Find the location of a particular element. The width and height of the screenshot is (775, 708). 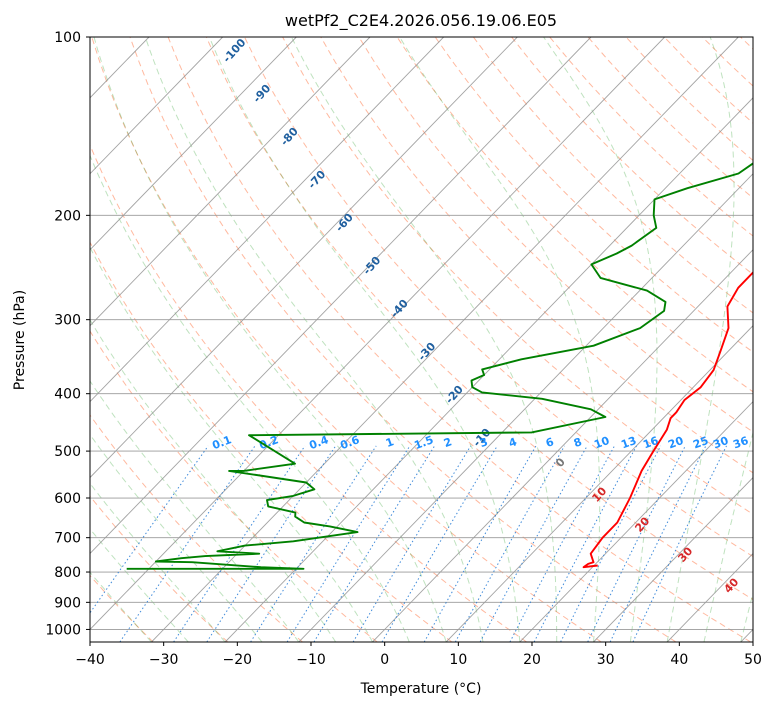

mixing-ratio-label: 10 is located at coordinates (601, 443).